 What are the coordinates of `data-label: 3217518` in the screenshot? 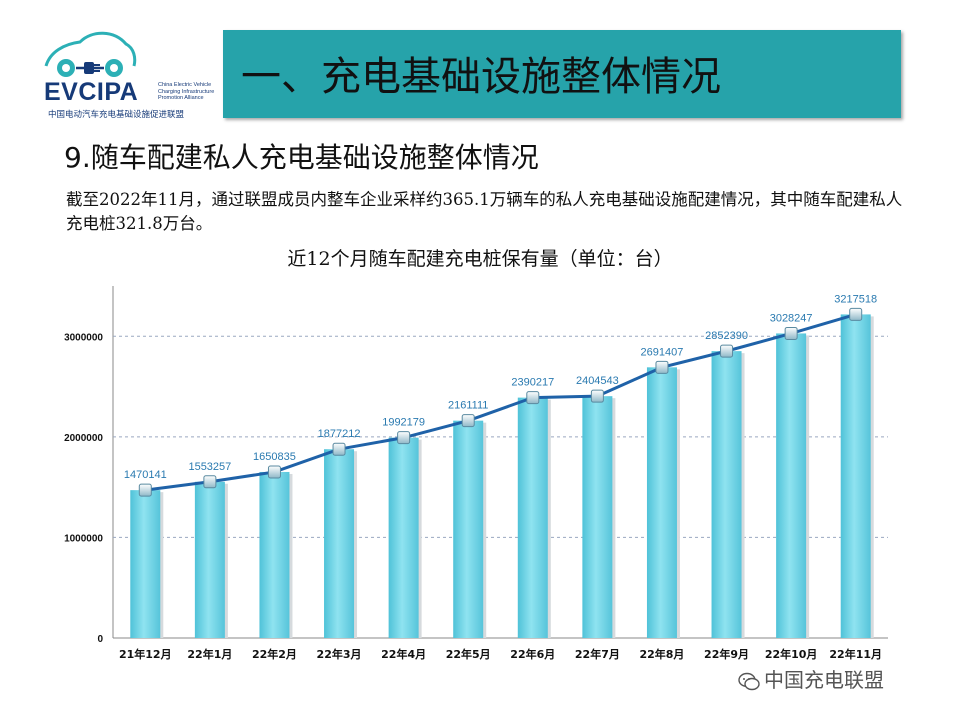 It's located at (855, 299).